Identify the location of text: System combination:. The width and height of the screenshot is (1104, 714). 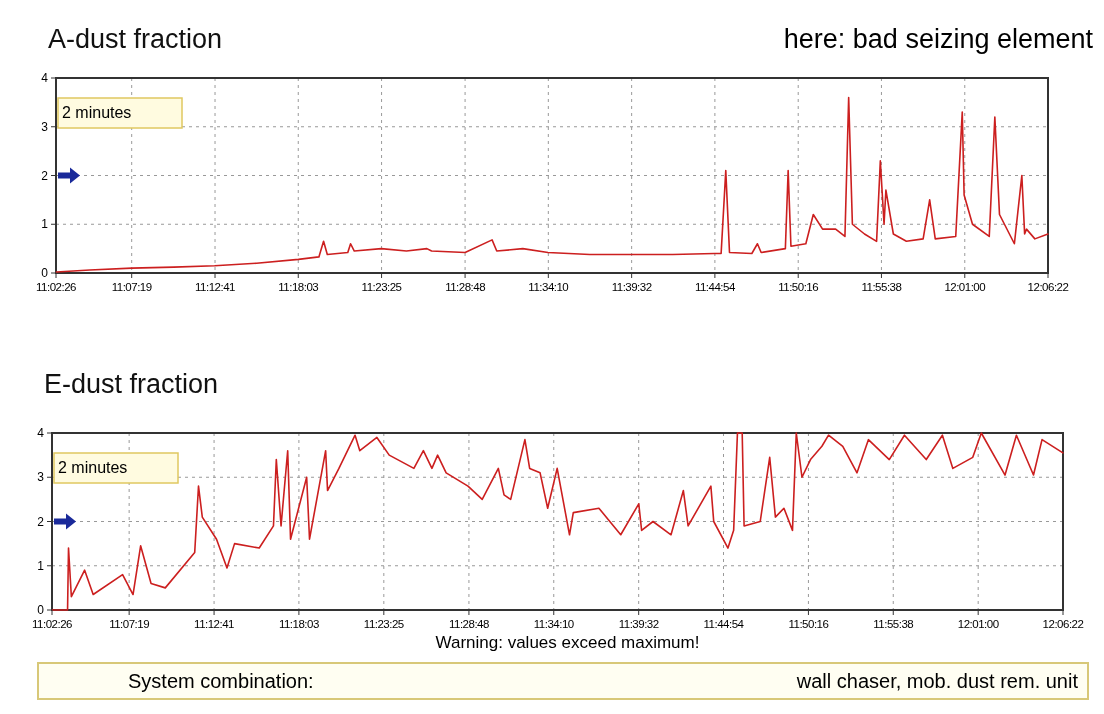
(221, 681).